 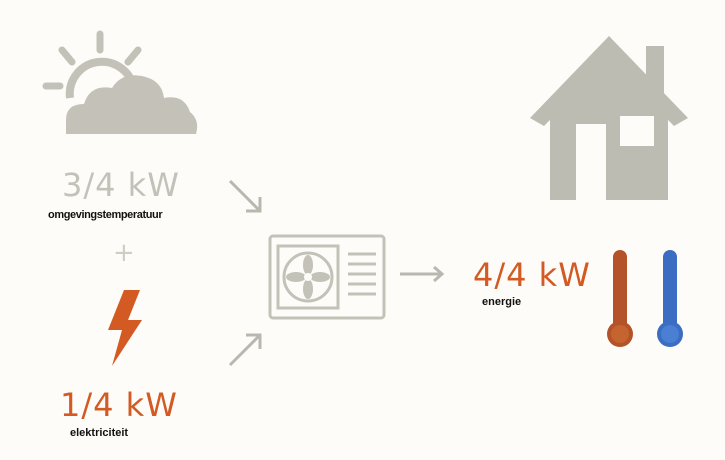 I want to click on sun-cloud-icon, so click(x=120, y=82).